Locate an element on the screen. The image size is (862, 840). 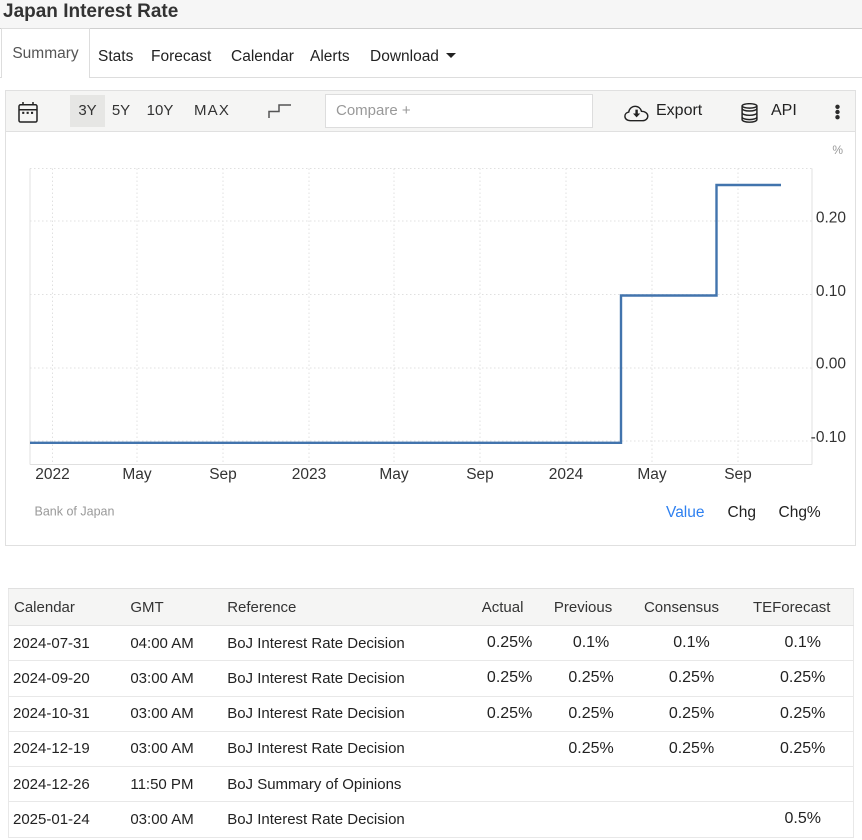
svg-text: 0.20 is located at coordinates (831, 217).